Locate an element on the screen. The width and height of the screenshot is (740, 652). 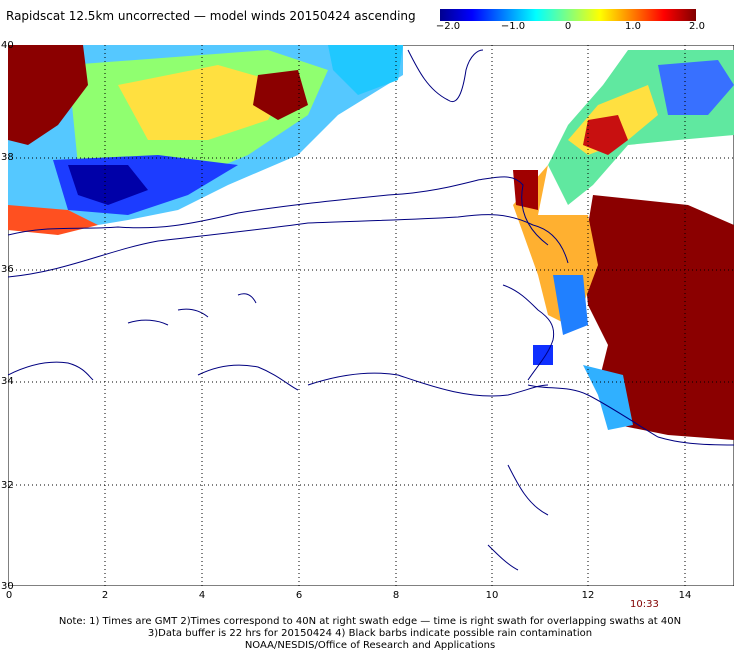
swath-nw-red2 is located at coordinates (280, 95).